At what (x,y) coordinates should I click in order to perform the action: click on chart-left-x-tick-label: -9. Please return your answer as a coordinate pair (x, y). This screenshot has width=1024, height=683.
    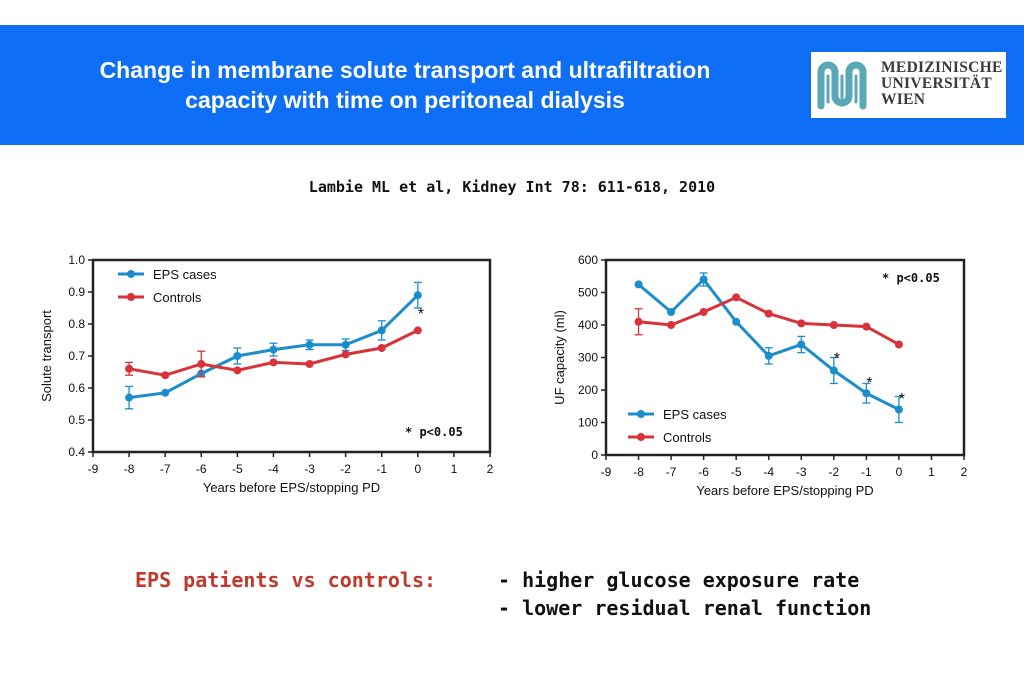
    Looking at the image, I should click on (93, 469).